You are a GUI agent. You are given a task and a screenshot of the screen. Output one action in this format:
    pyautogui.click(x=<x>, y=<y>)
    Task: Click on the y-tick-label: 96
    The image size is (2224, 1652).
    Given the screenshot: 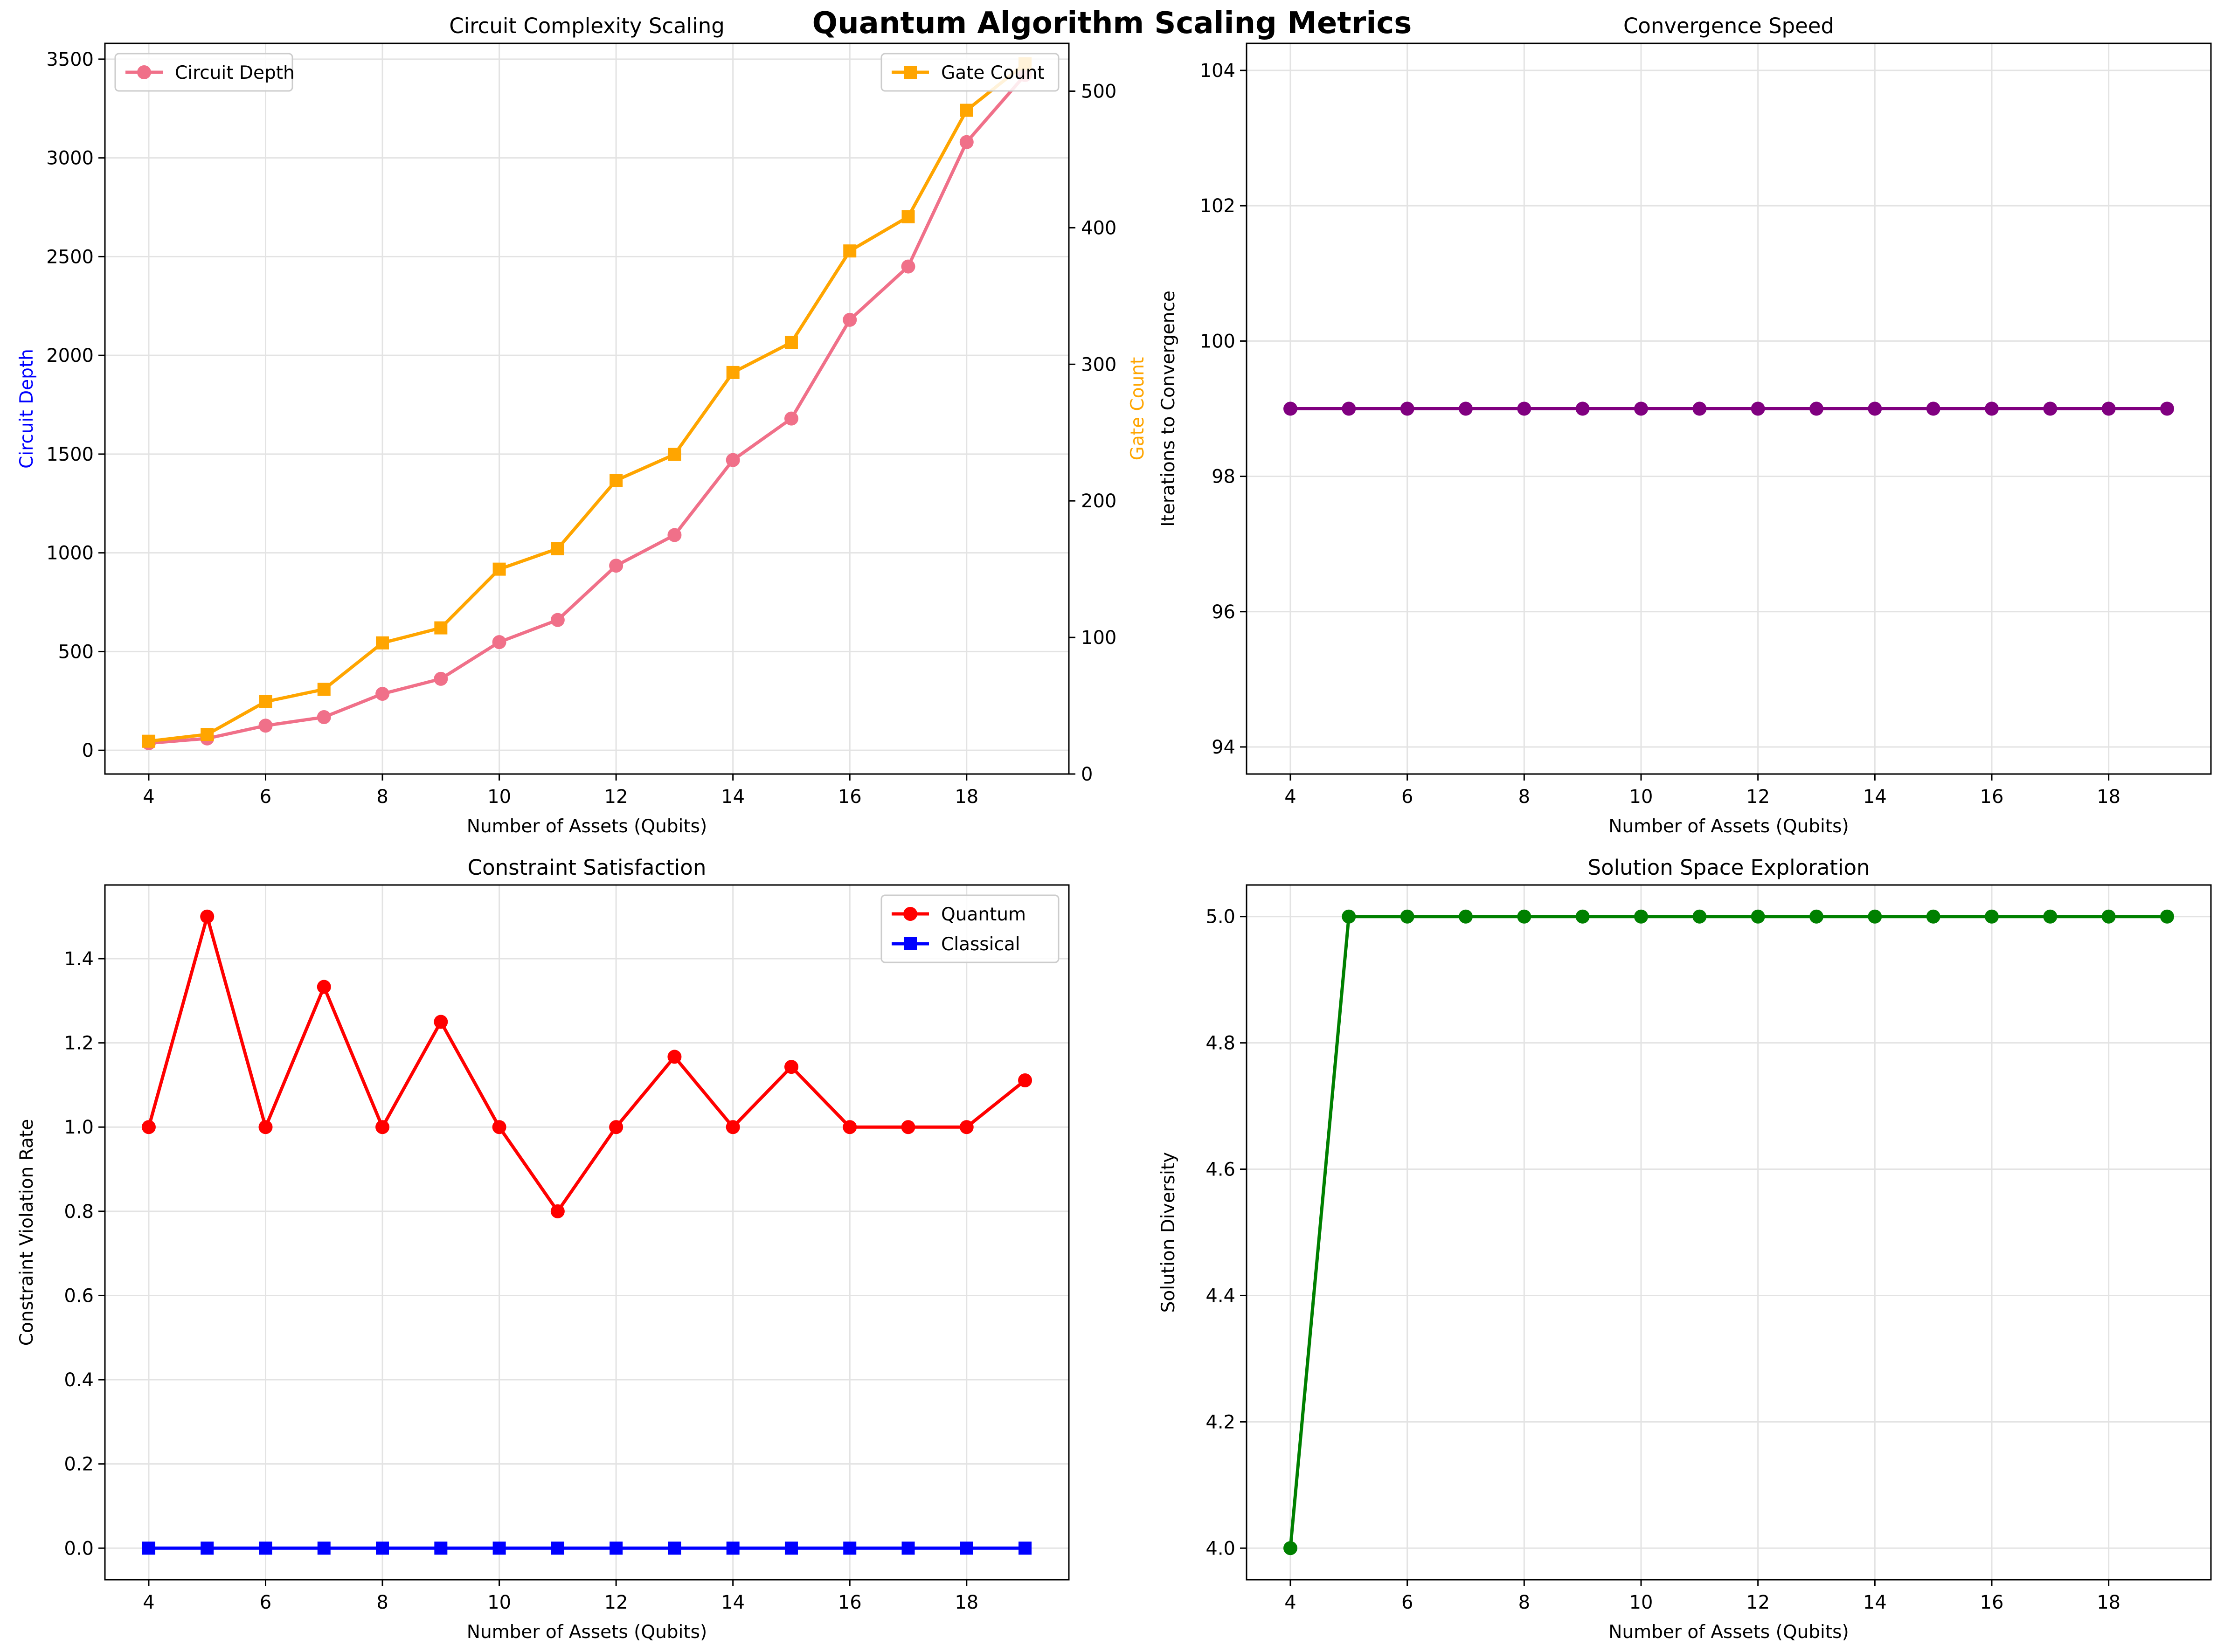 What is the action you would take?
    pyautogui.click(x=1223, y=612)
    